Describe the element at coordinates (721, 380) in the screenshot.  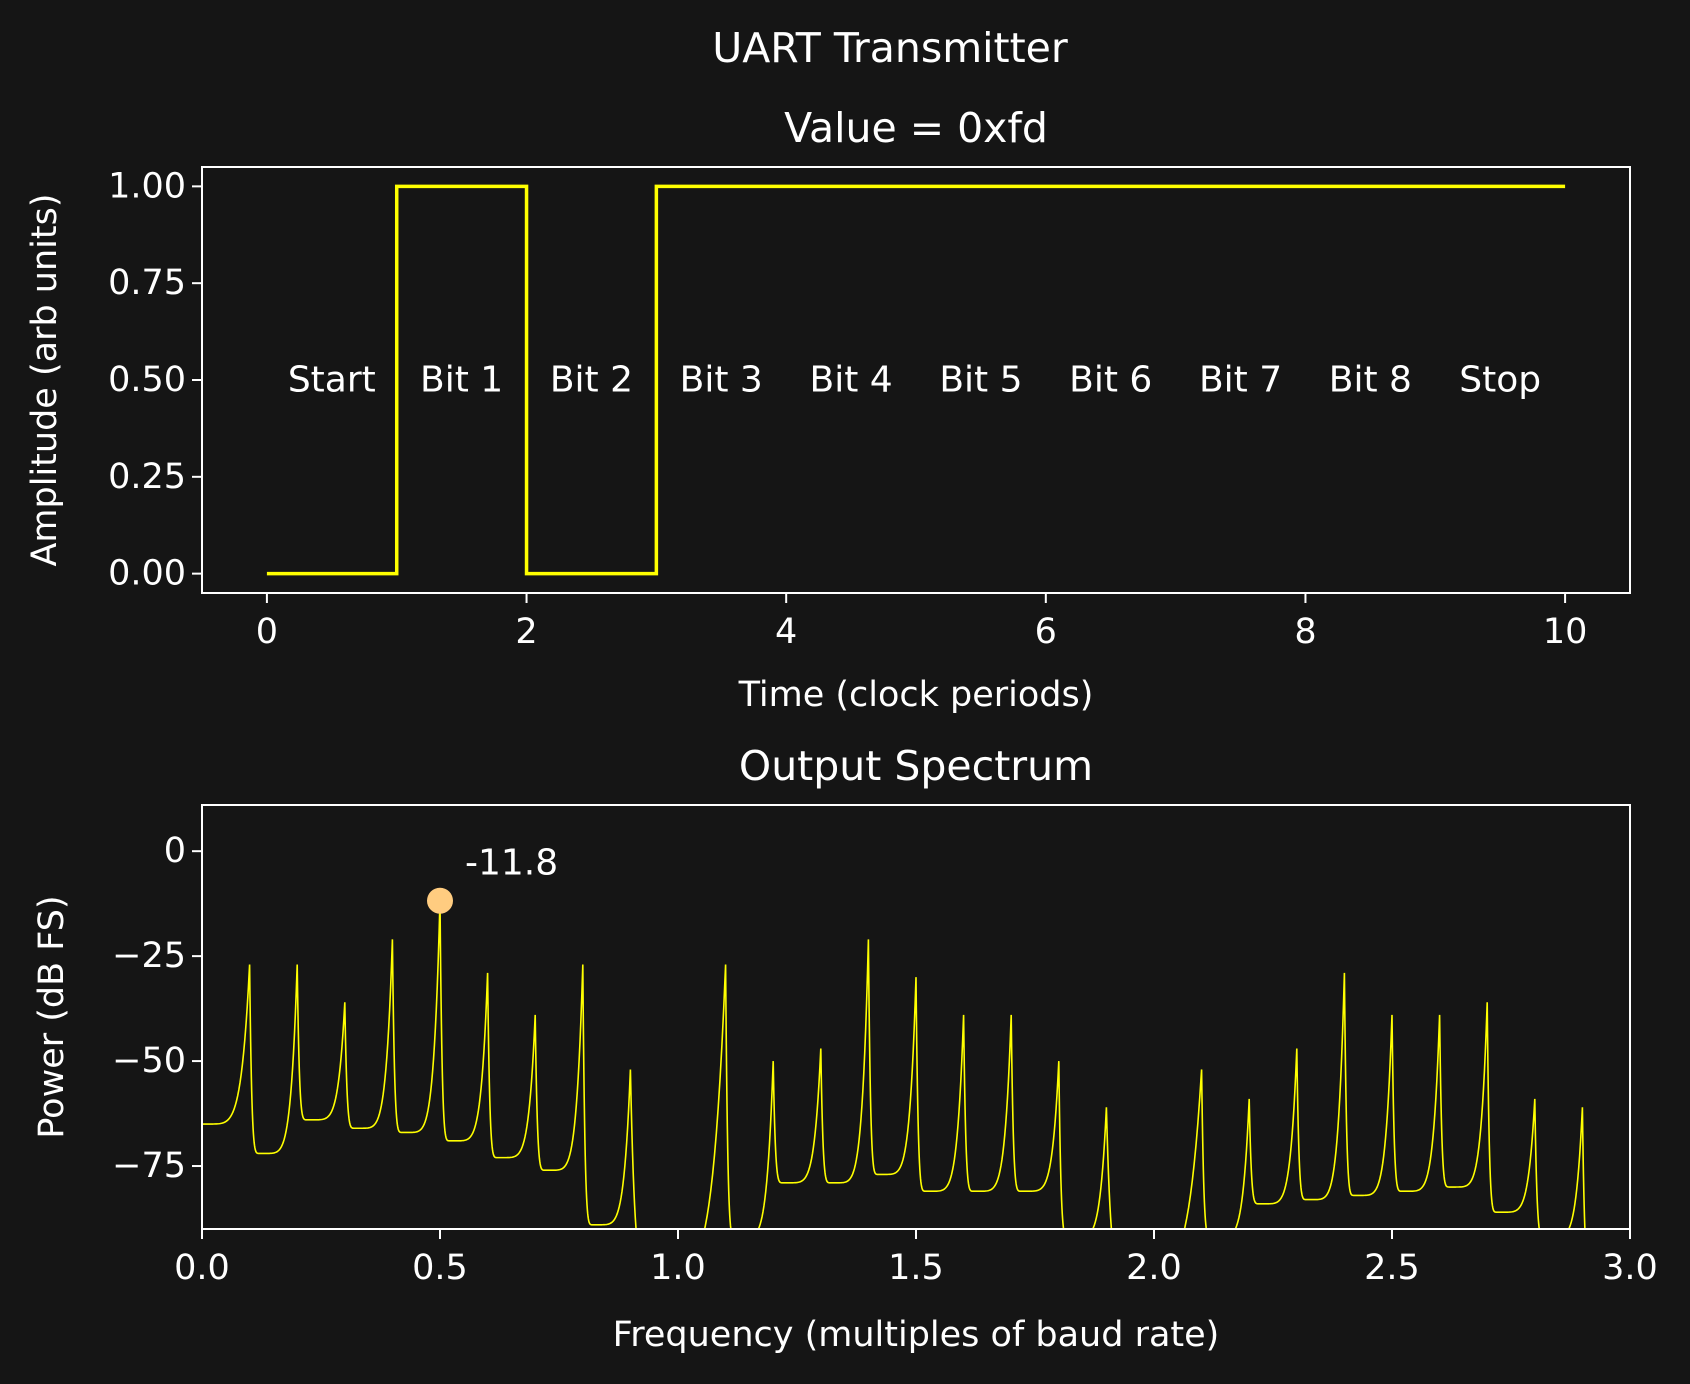
I see `bit-label: Bit 3` at that location.